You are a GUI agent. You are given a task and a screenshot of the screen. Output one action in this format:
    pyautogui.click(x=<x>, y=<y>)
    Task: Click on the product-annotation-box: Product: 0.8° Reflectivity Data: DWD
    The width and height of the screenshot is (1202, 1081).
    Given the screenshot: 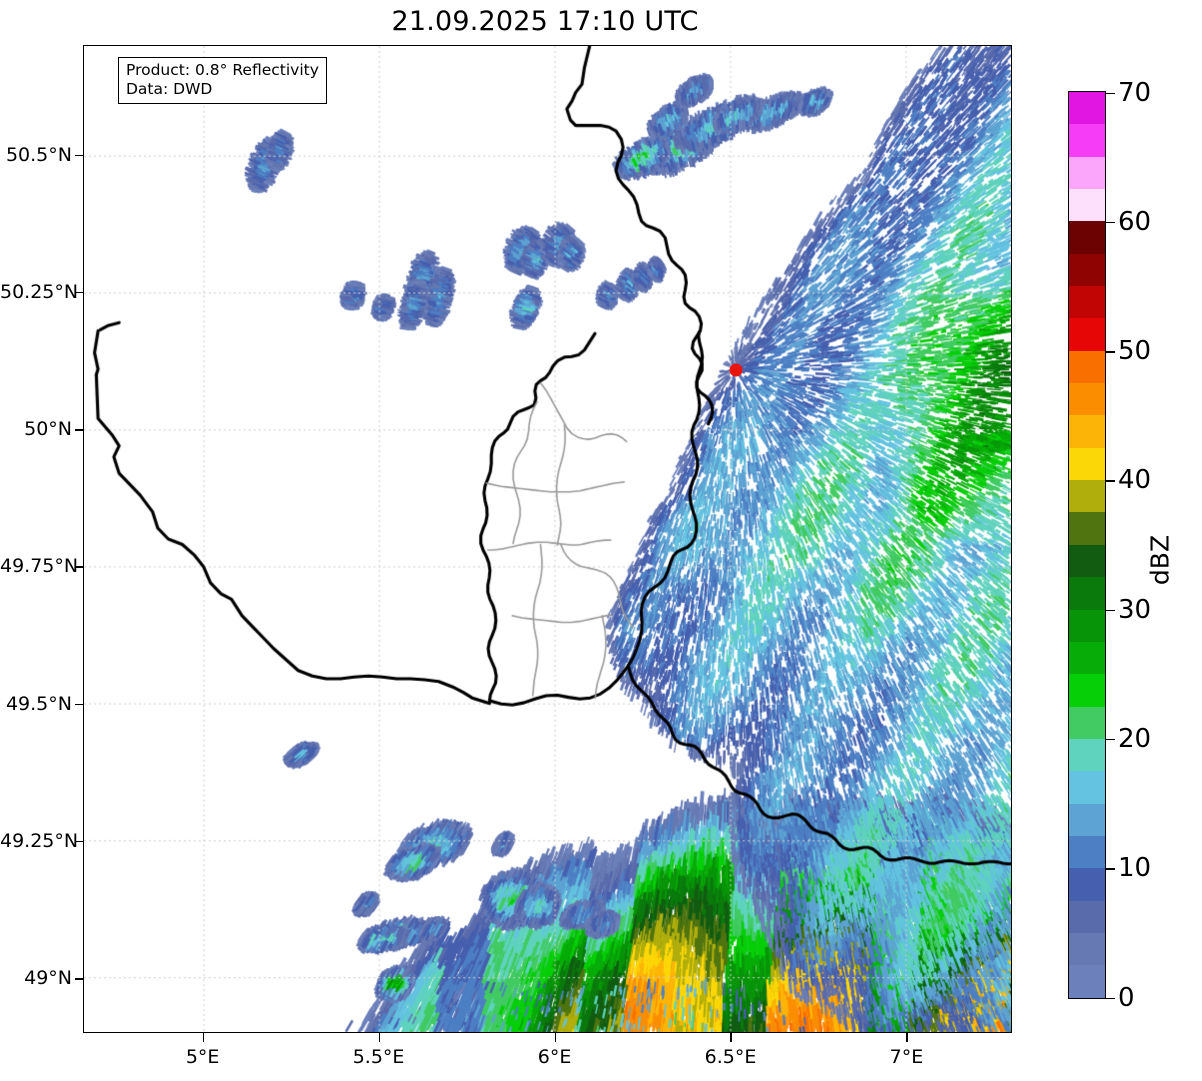 What is the action you would take?
    pyautogui.click(x=222, y=80)
    